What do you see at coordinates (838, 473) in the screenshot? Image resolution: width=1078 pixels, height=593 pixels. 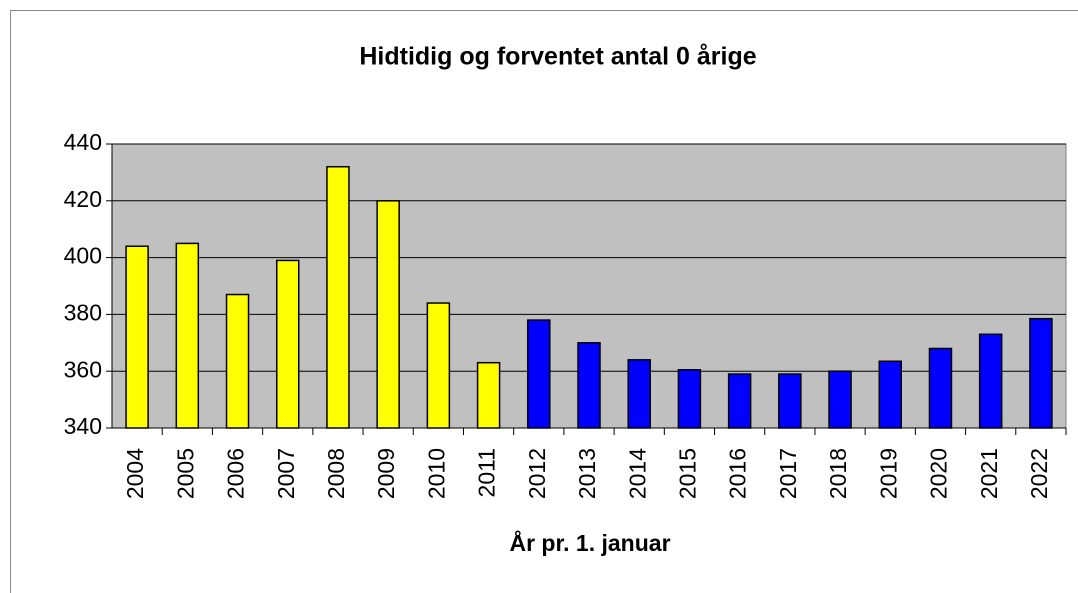 I see `x-tick-label: 2018` at bounding box center [838, 473].